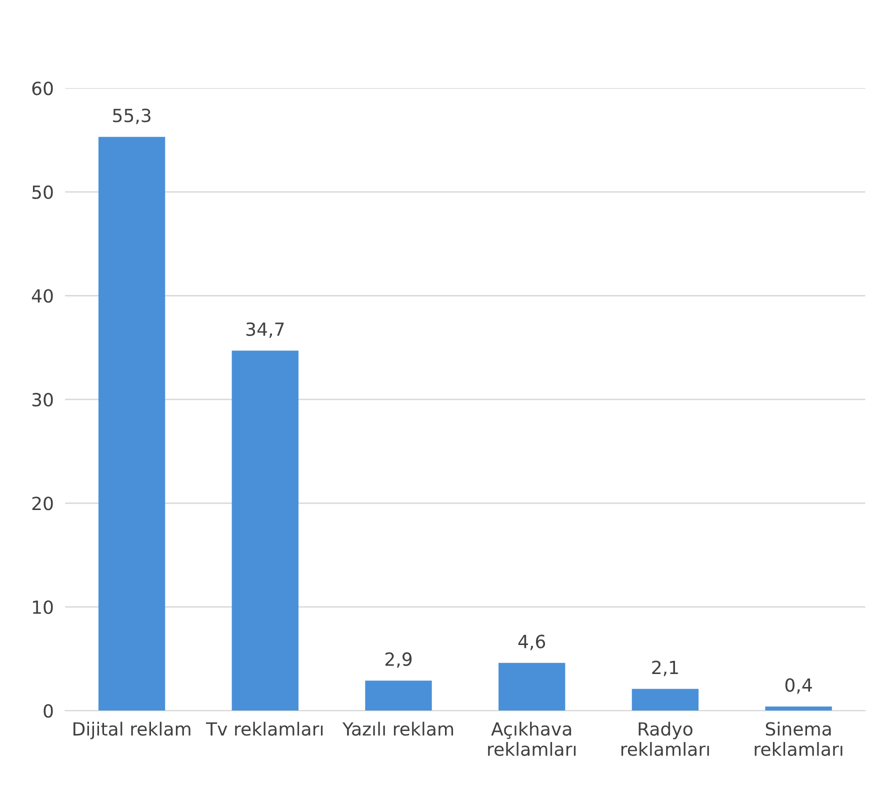 The height and width of the screenshot is (787, 892). What do you see at coordinates (131, 116) in the screenshot?
I see `data-label: 55,3` at bounding box center [131, 116].